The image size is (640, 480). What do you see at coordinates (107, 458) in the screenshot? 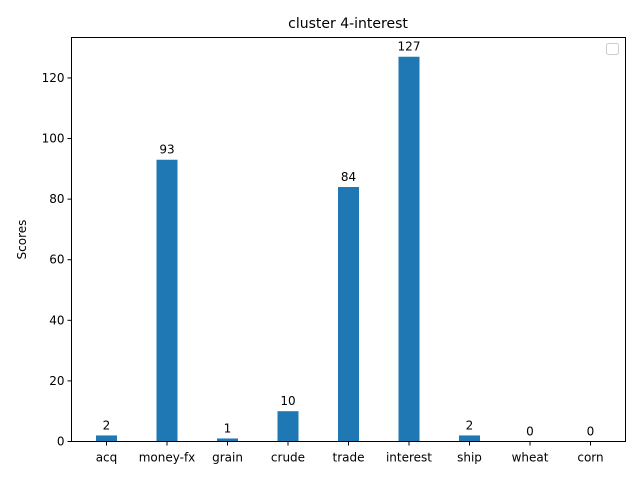
I see `x-tick-label-acq: acq` at bounding box center [107, 458].